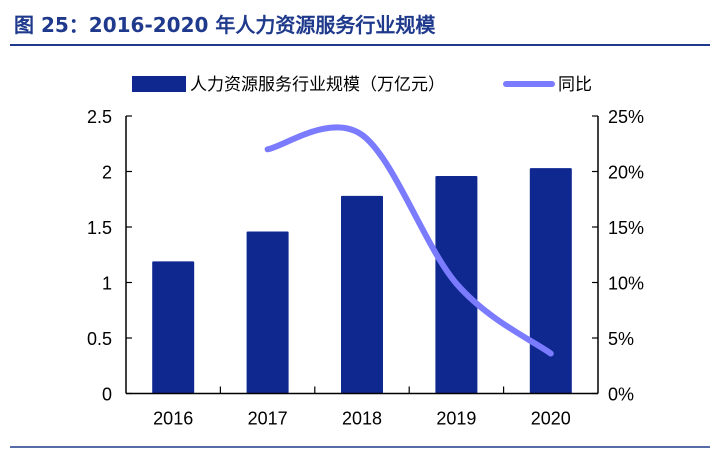 The height and width of the screenshot is (452, 714). What do you see at coordinates (268, 419) in the screenshot?
I see `x-tick-label: 2017` at bounding box center [268, 419].